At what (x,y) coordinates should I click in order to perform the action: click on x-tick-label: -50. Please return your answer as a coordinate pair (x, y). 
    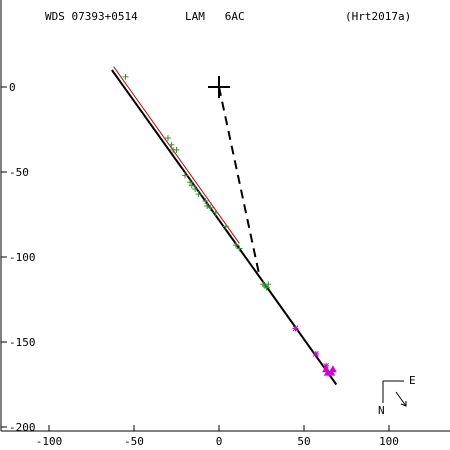
    Looking at the image, I should click on (134, 441).